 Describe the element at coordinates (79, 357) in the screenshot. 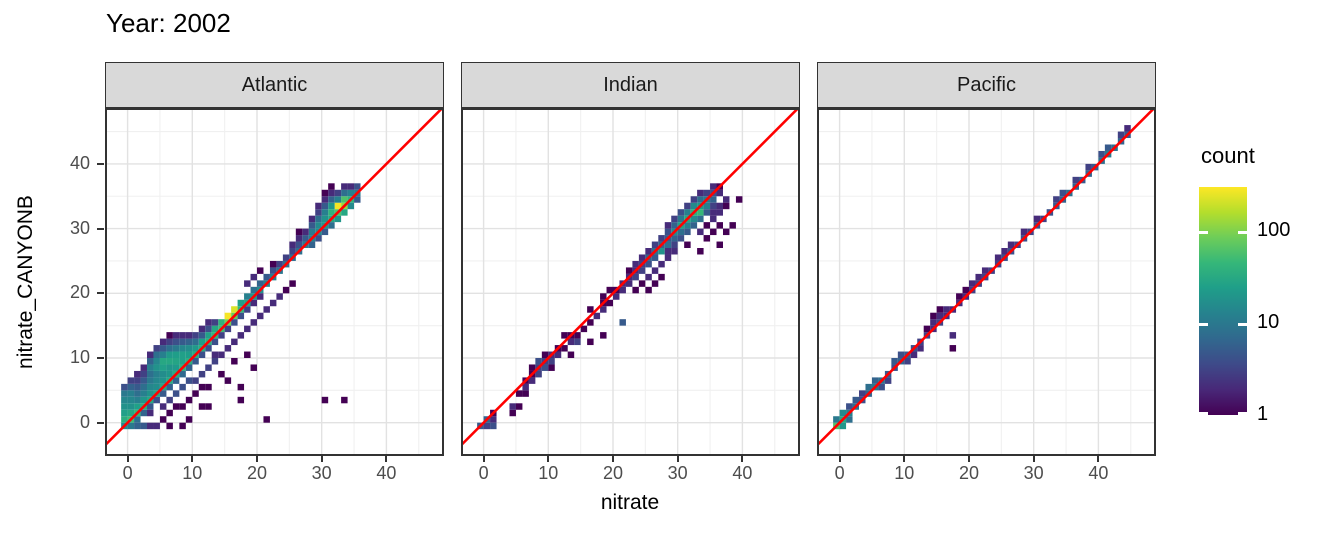

I see `y-tick-label: 10` at that location.